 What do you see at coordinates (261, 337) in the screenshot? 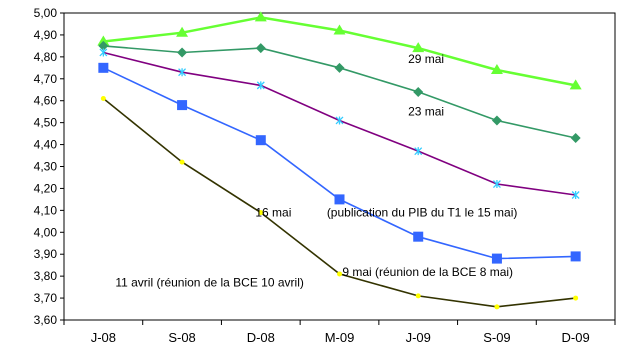
I see `x-tick-label: D-08` at bounding box center [261, 337].